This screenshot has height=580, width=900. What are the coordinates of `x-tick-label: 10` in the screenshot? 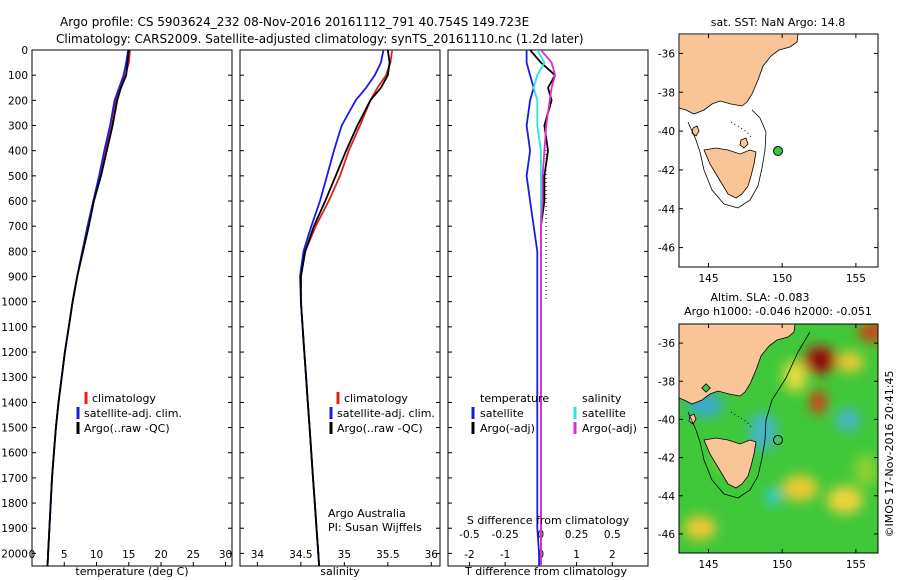 It's located at (96, 555).